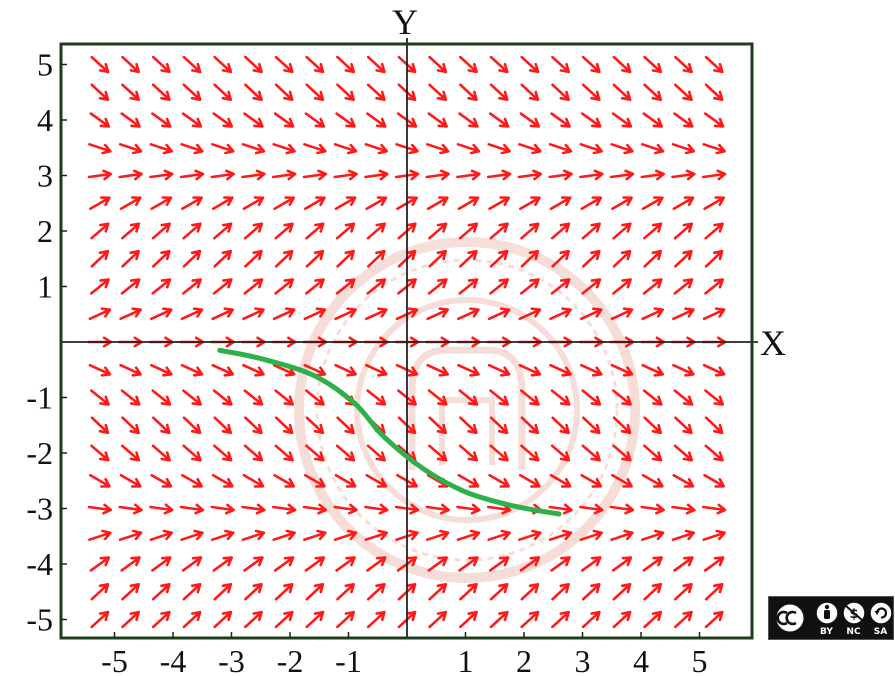  What do you see at coordinates (39, 453) in the screenshot?
I see `y-tick-label: -2` at bounding box center [39, 453].